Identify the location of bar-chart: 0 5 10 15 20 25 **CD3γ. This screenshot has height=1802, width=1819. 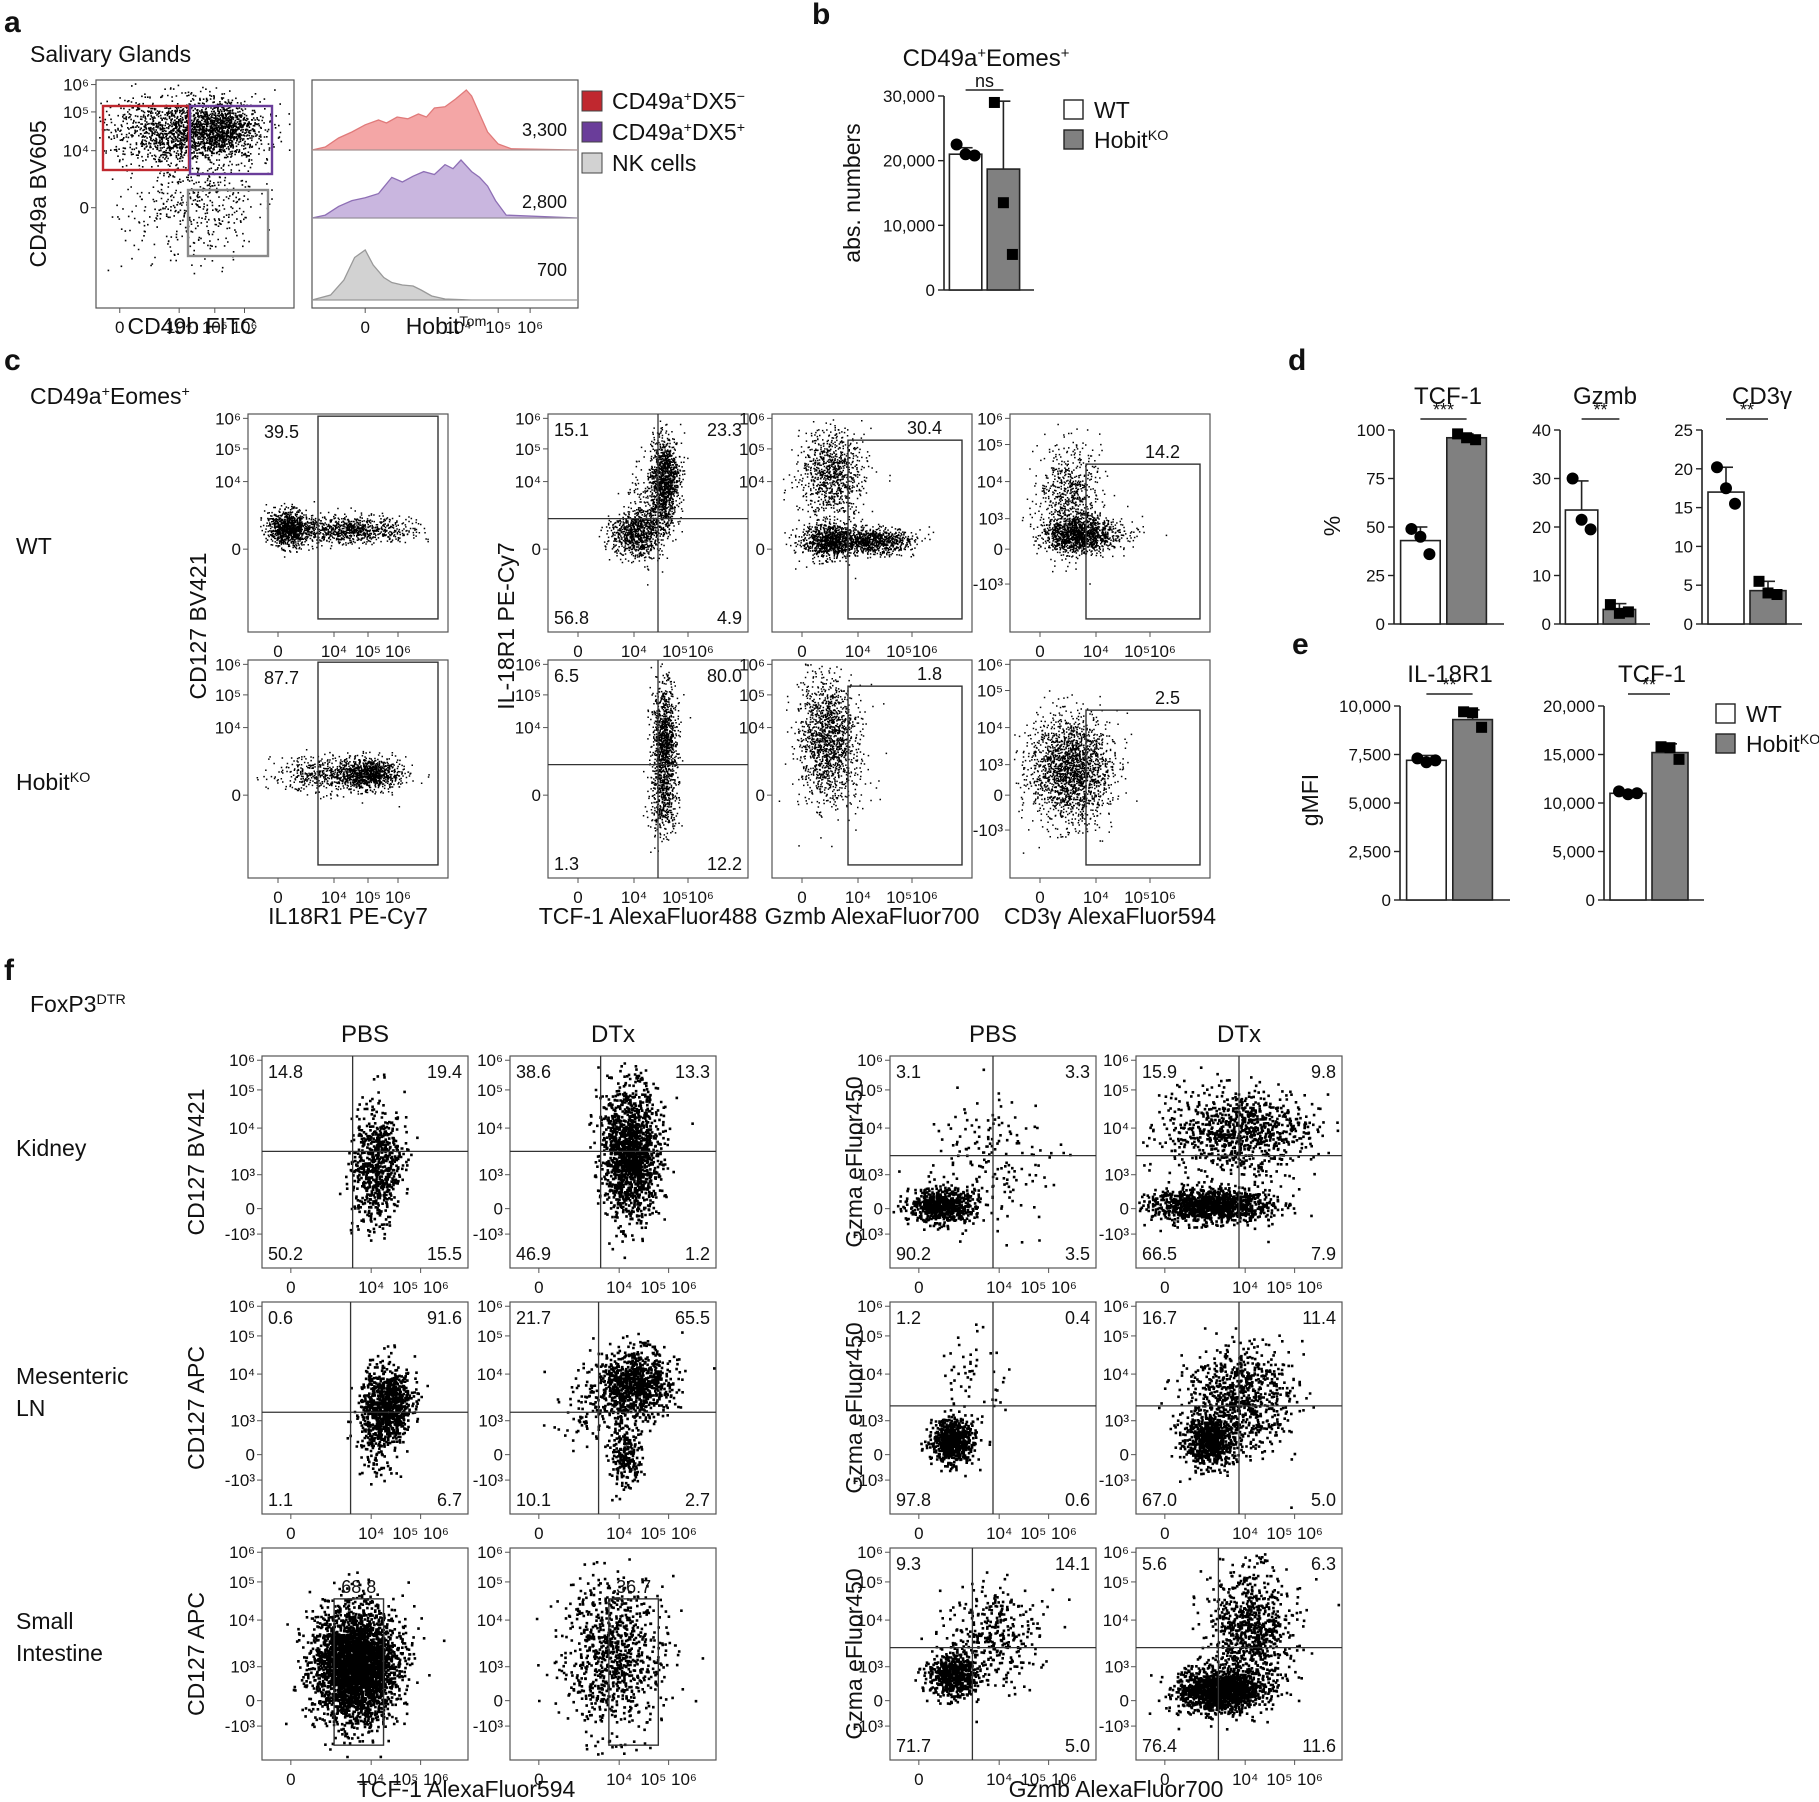
(1738, 508).